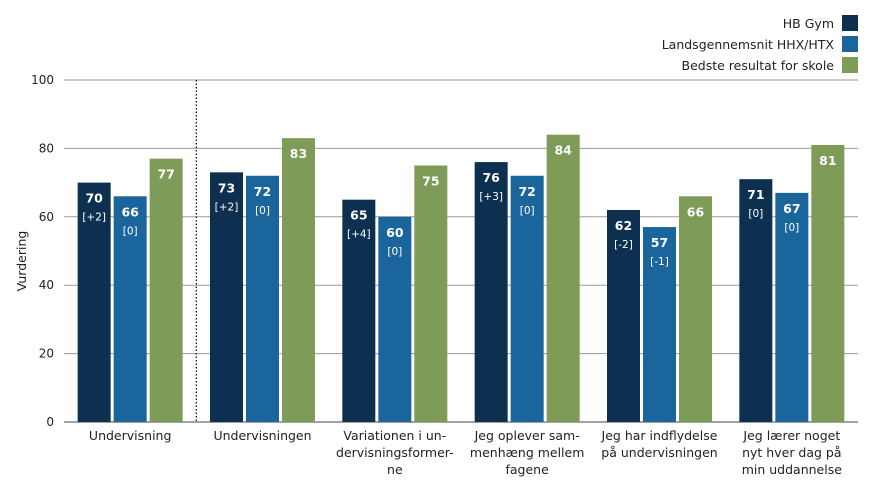 The height and width of the screenshot is (498, 875). What do you see at coordinates (395, 452) in the screenshot?
I see `category-label: dervisningsformer-` at bounding box center [395, 452].